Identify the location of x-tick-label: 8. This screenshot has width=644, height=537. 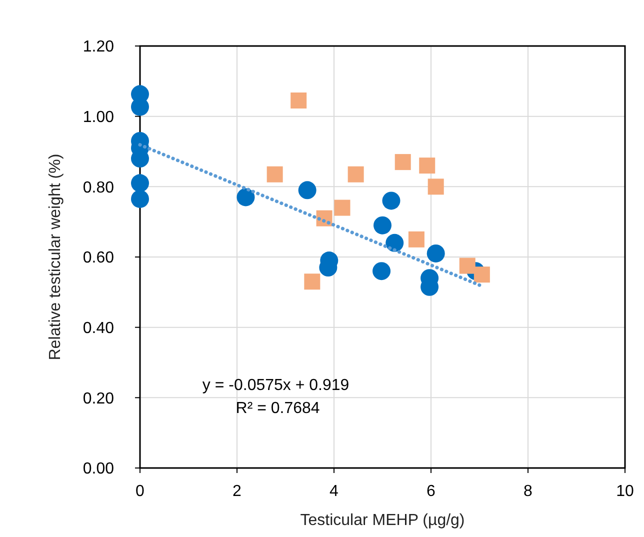
(528, 491).